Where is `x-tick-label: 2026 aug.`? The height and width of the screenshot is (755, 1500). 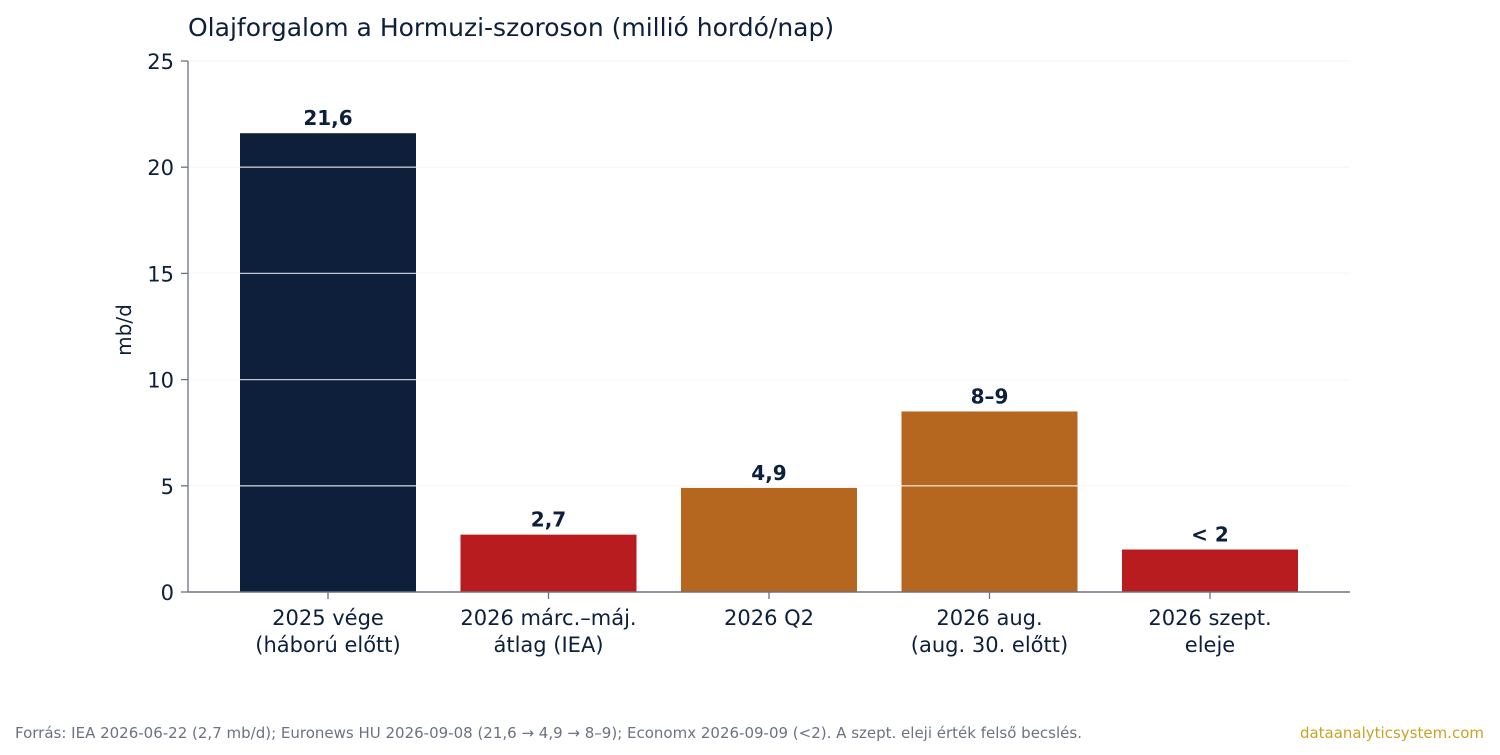 x-tick-label: 2026 aug. is located at coordinates (989, 618).